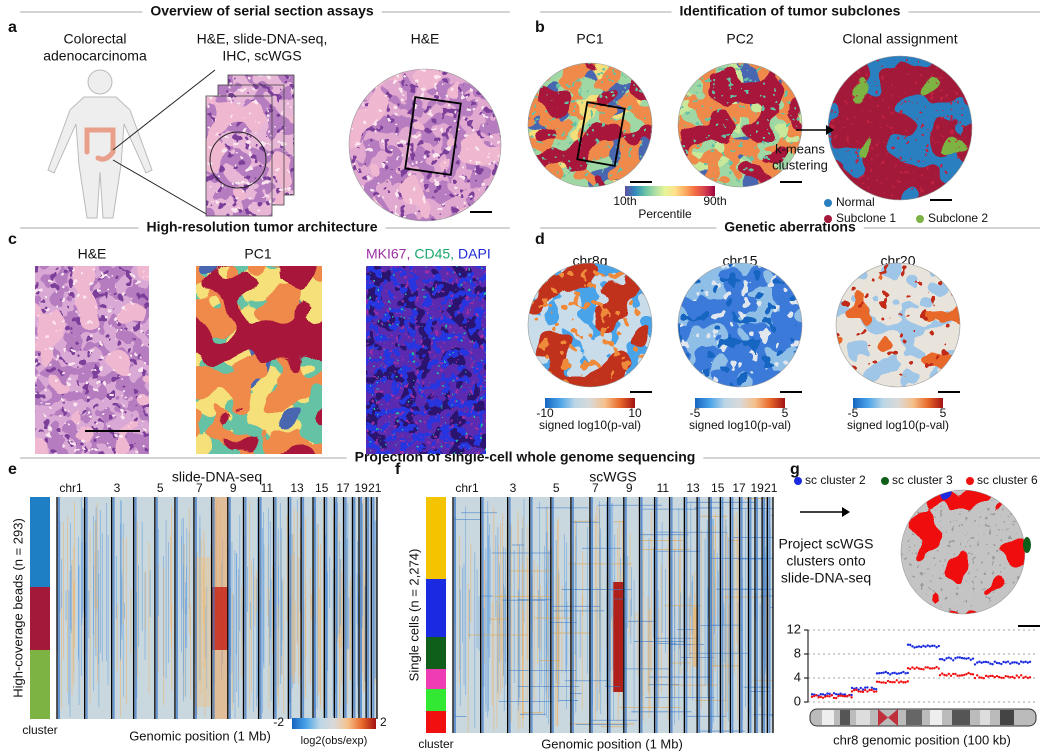 This screenshot has width=1050, height=752. Describe the element at coordinates (12, 27) in the screenshot. I see `panel-letter: a` at that location.